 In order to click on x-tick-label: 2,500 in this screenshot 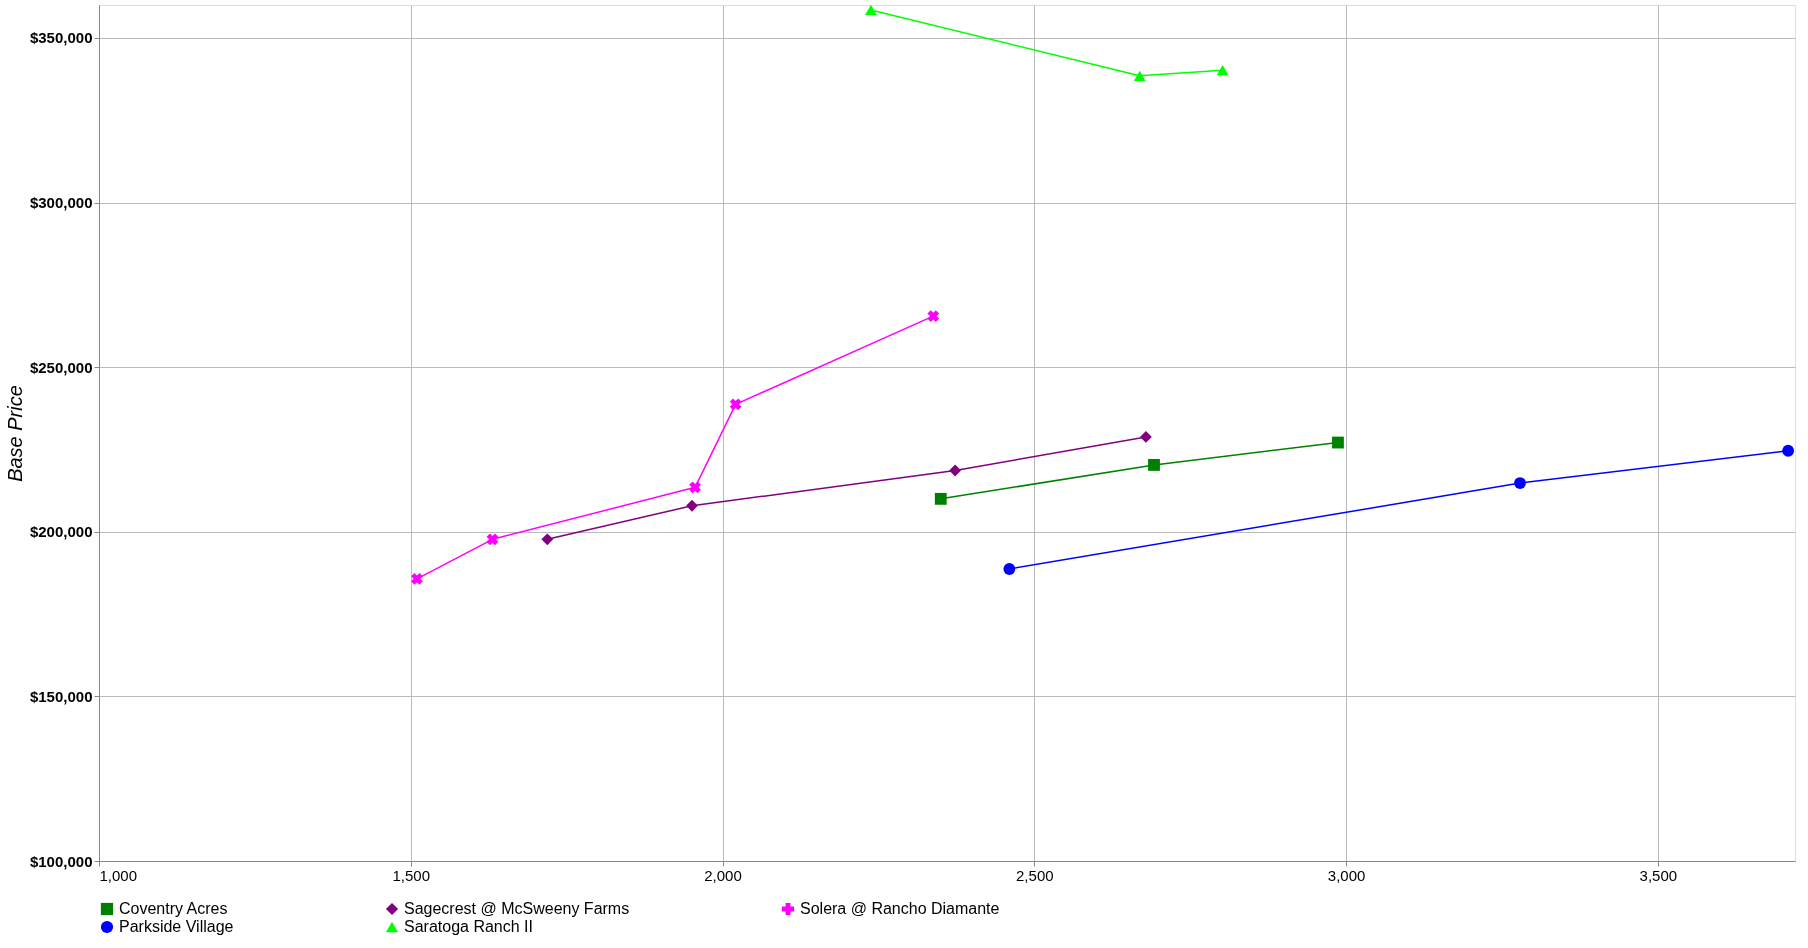, I will do `click(1035, 875)`.